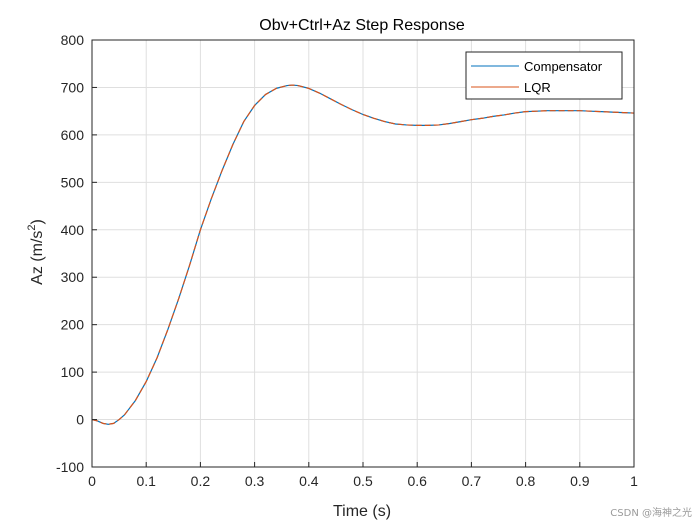 The height and width of the screenshot is (525, 700). I want to click on x-tick-label: 0, so click(92, 481).